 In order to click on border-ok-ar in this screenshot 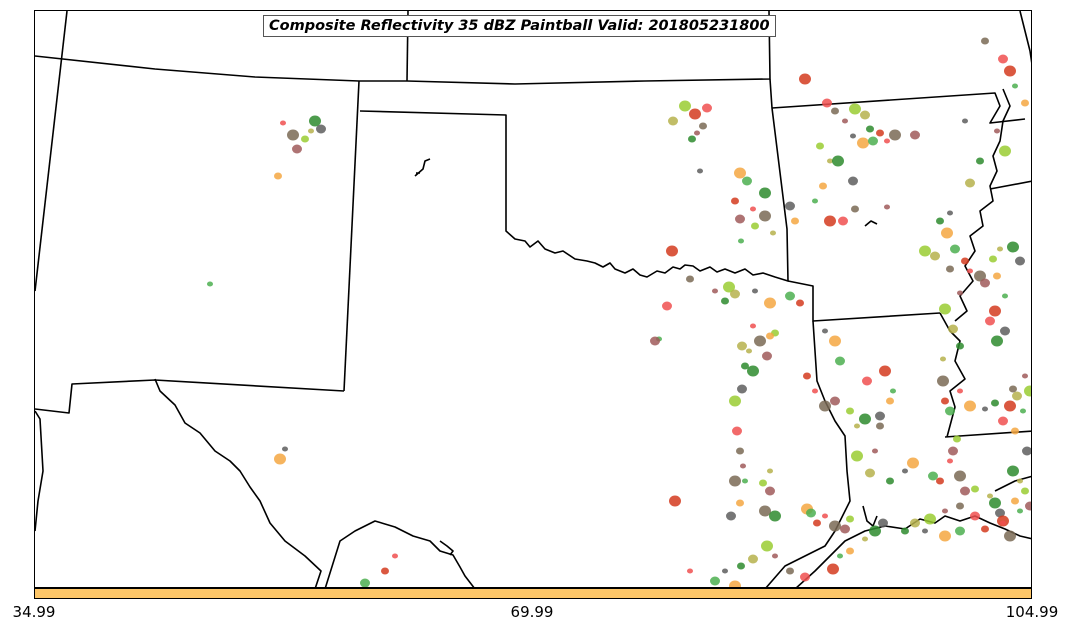, I will do `click(898, 207)`.